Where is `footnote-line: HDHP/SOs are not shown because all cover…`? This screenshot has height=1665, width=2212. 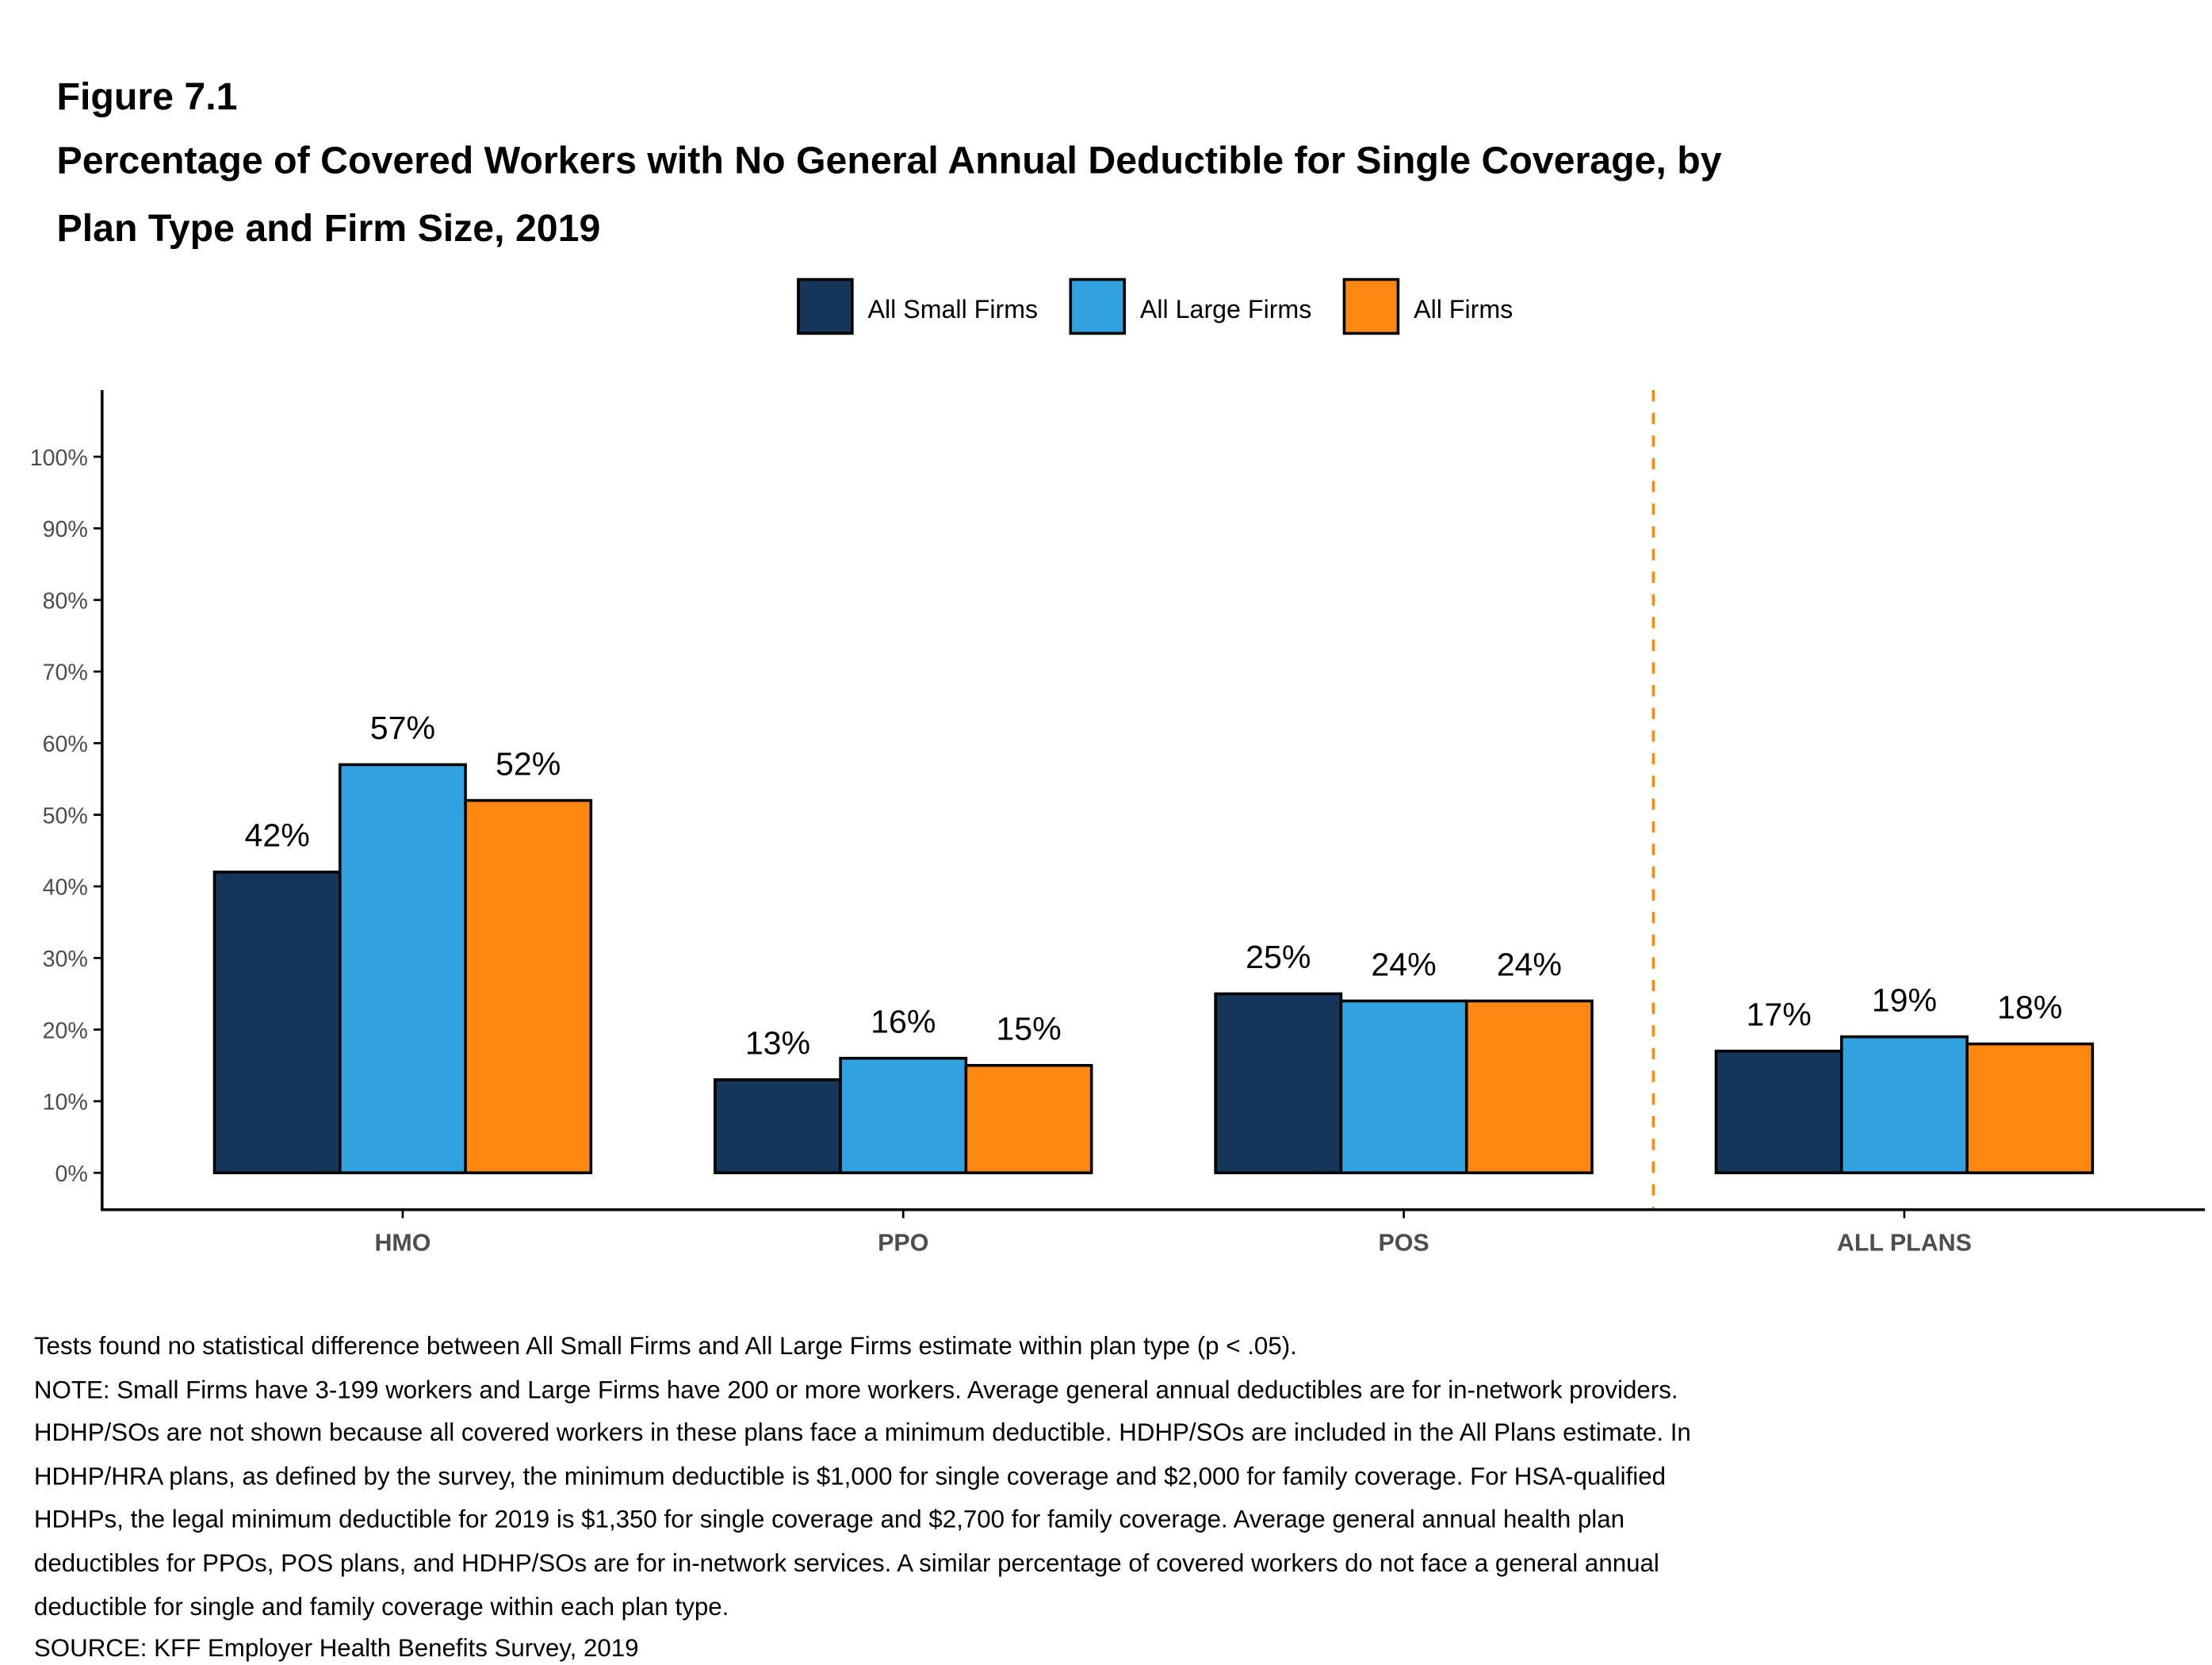 footnote-line: HDHP/SOs are not shown because all cover… is located at coordinates (862, 1432).